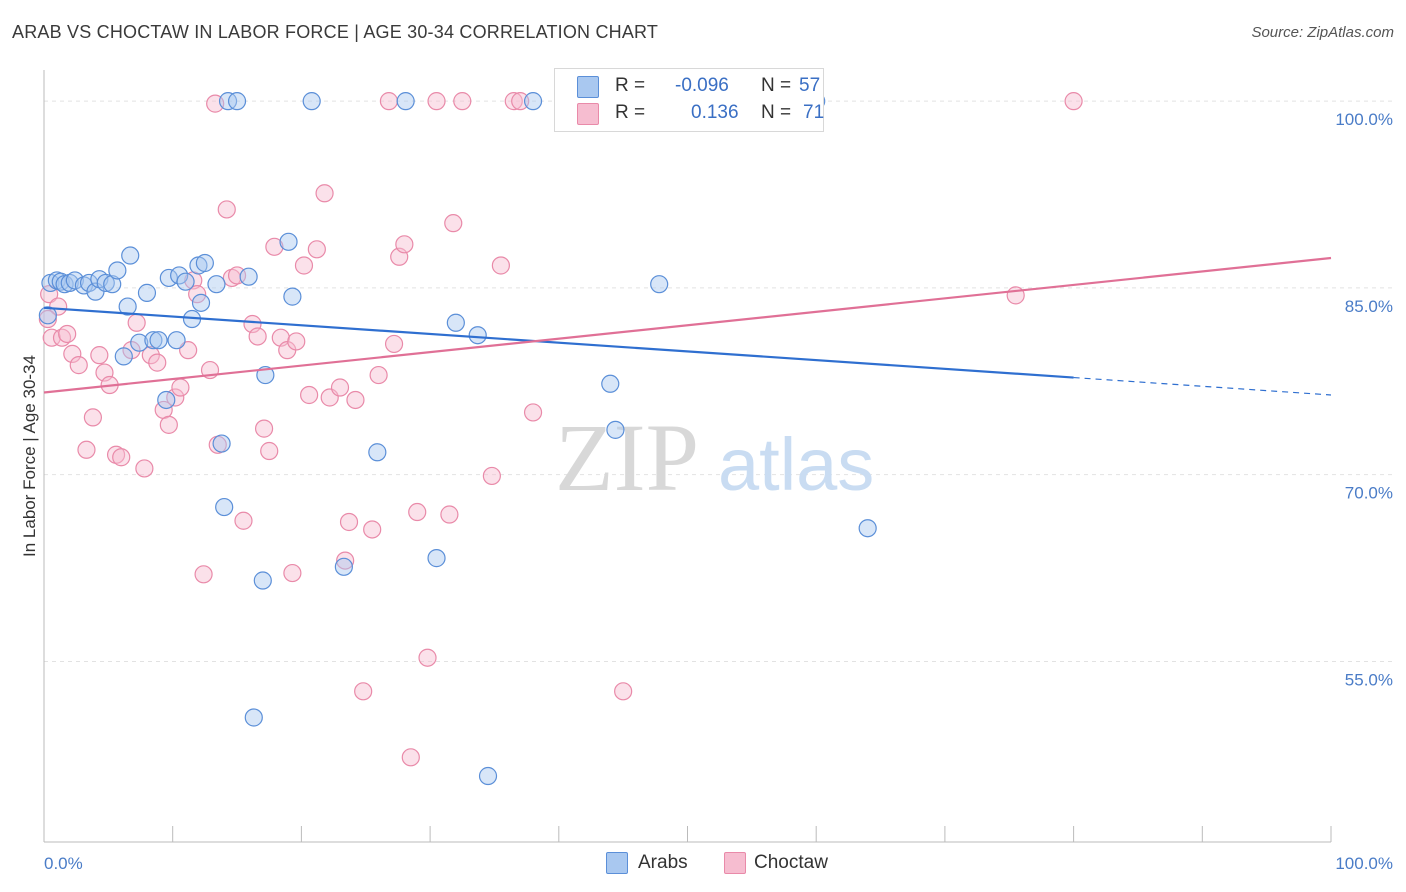 The image size is (1406, 892). What do you see at coordinates (558, 342) in the screenshot?
I see `arabs-trend-line` at bounding box center [558, 342].